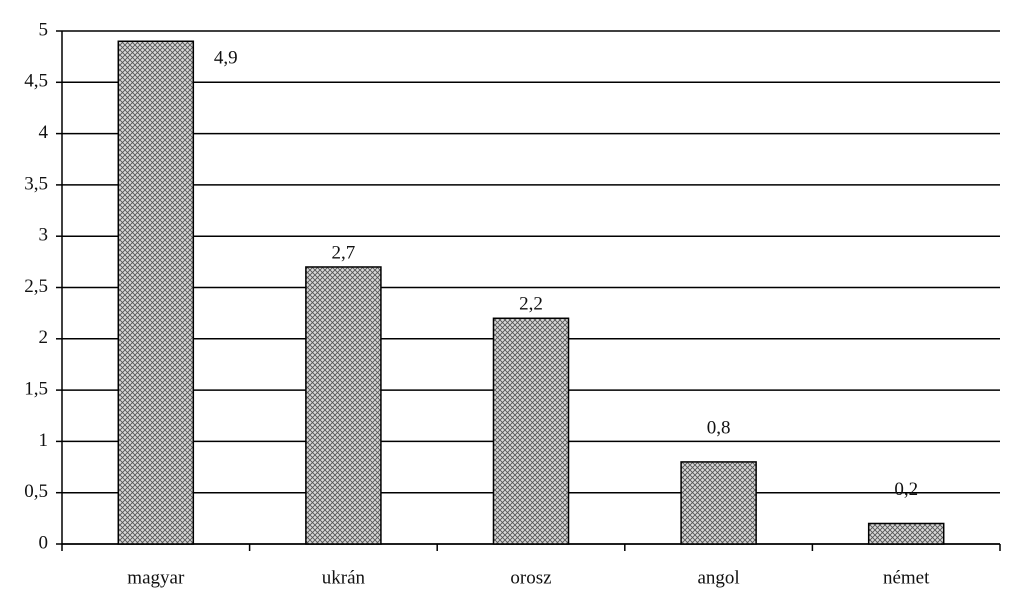 The height and width of the screenshot is (607, 1024). I want to click on y-tick-label: 0, so click(44, 542).